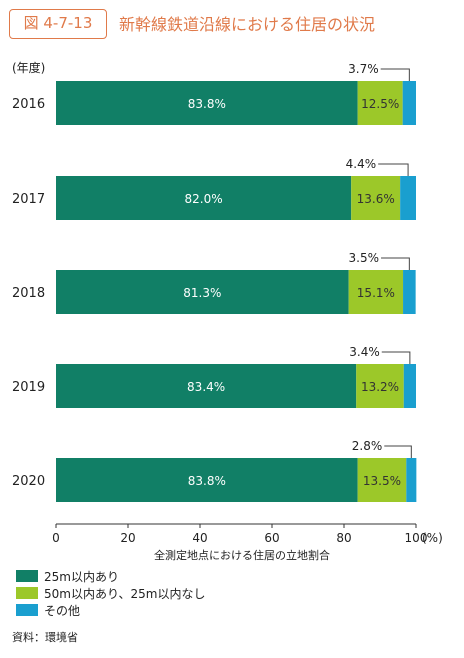  I want to click on year-label: 2018, so click(28, 293).